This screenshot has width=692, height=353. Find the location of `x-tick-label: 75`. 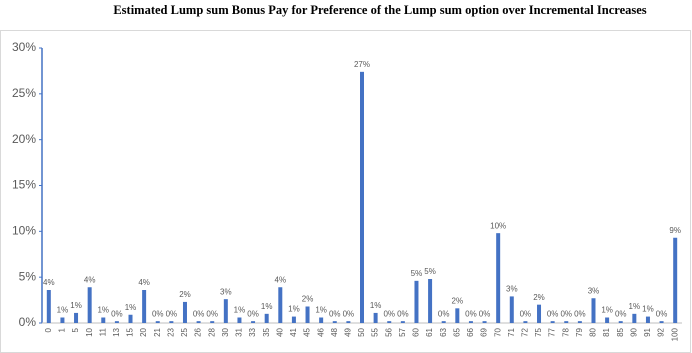

x-tick-label: 75 is located at coordinates (538, 331).